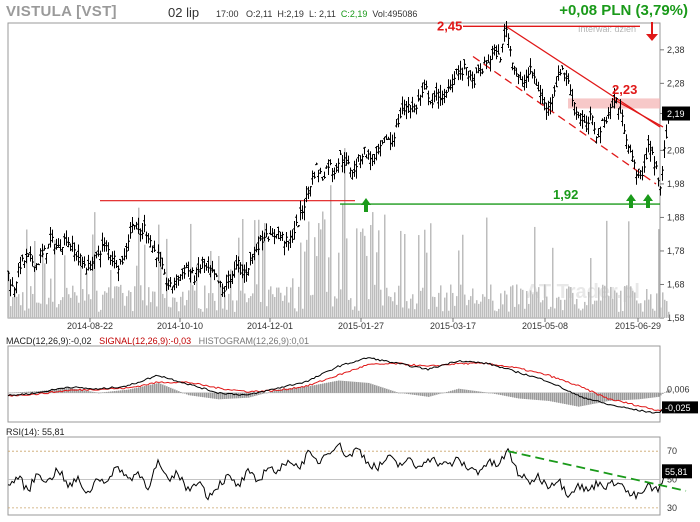 The image size is (700, 522). Describe the element at coordinates (678, 408) in the screenshot. I see `macd-right-label-2: -0,025` at that location.